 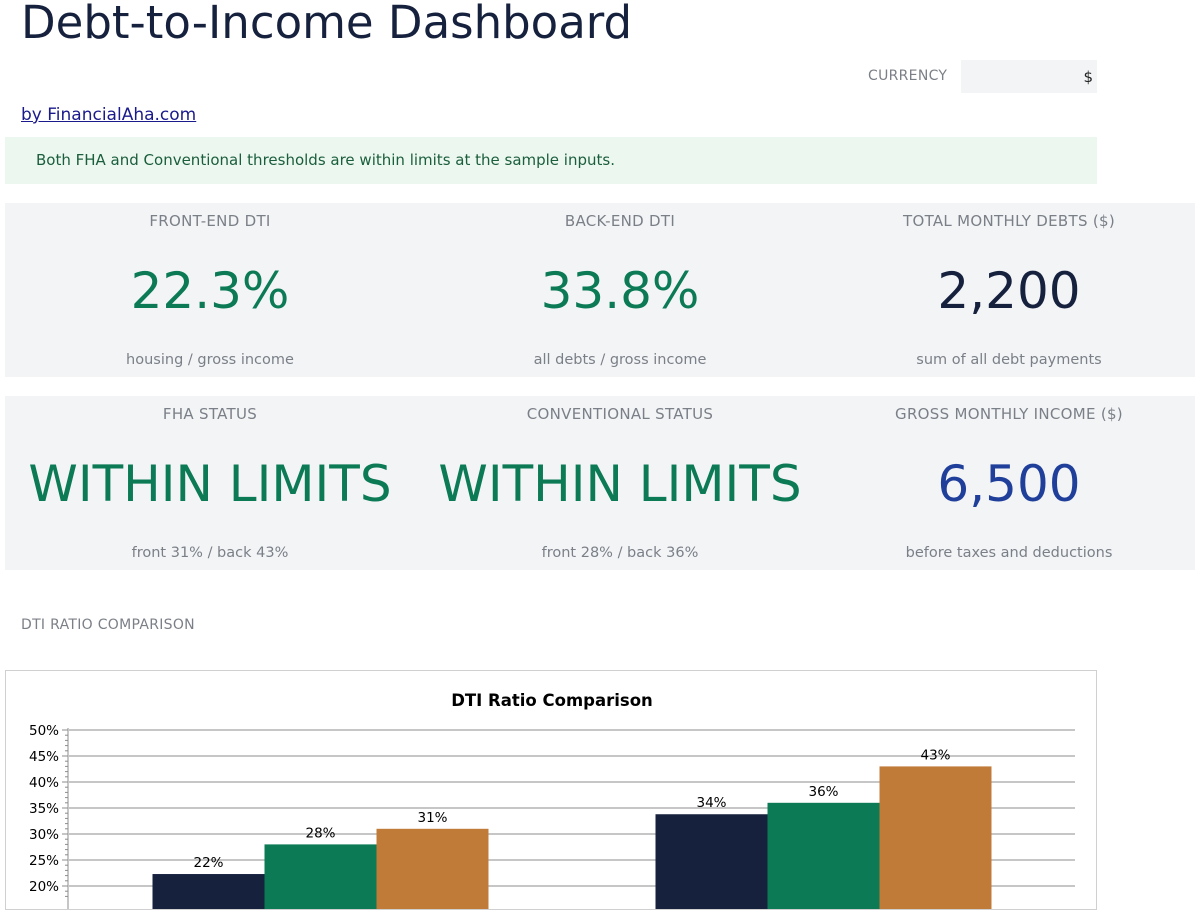 What do you see at coordinates (210, 414) in the screenshot?
I see `card-label: FHA STATUS` at bounding box center [210, 414].